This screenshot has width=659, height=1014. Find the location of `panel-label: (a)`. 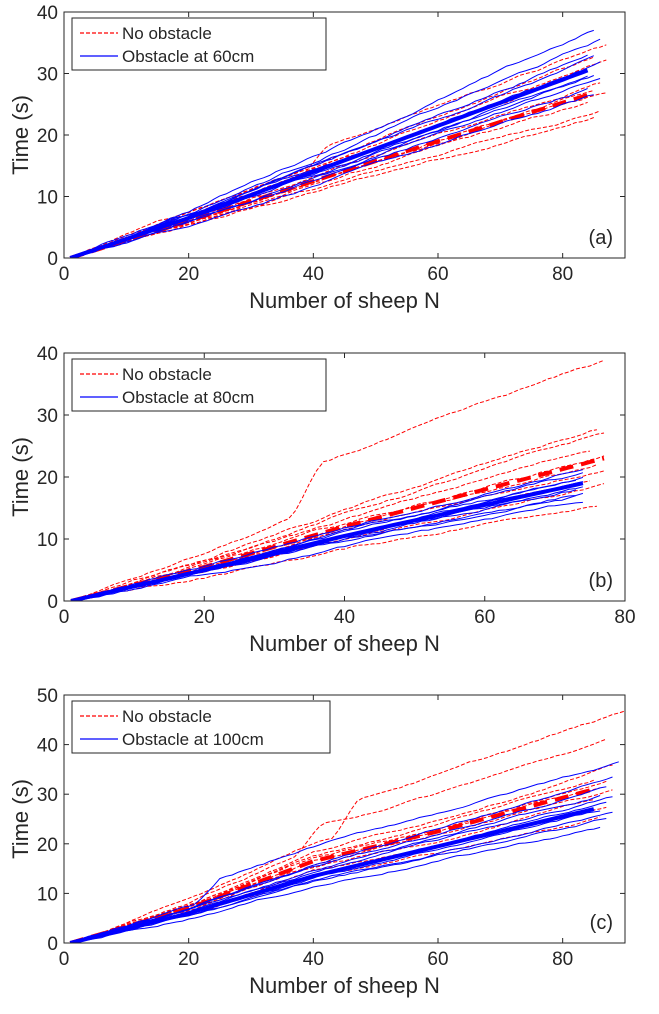

panel-label: (a) is located at coordinates (601, 238).